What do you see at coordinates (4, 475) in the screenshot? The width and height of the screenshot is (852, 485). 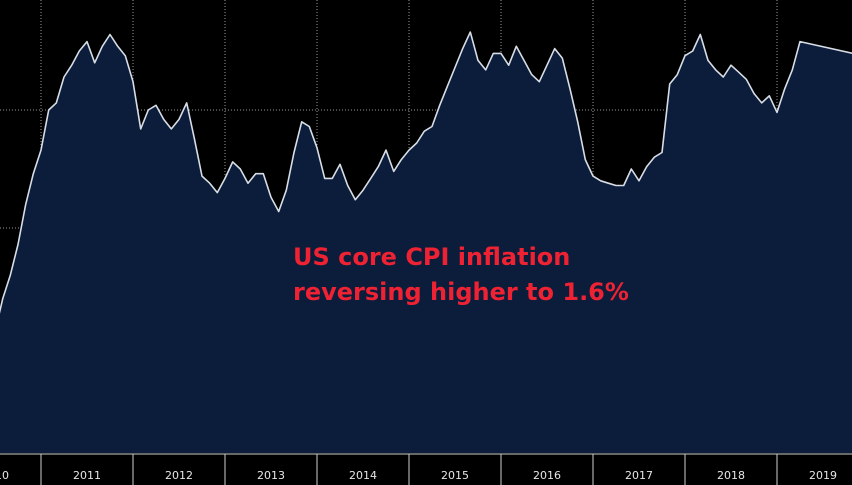 I see `x-tick-label: 2010` at bounding box center [4, 475].